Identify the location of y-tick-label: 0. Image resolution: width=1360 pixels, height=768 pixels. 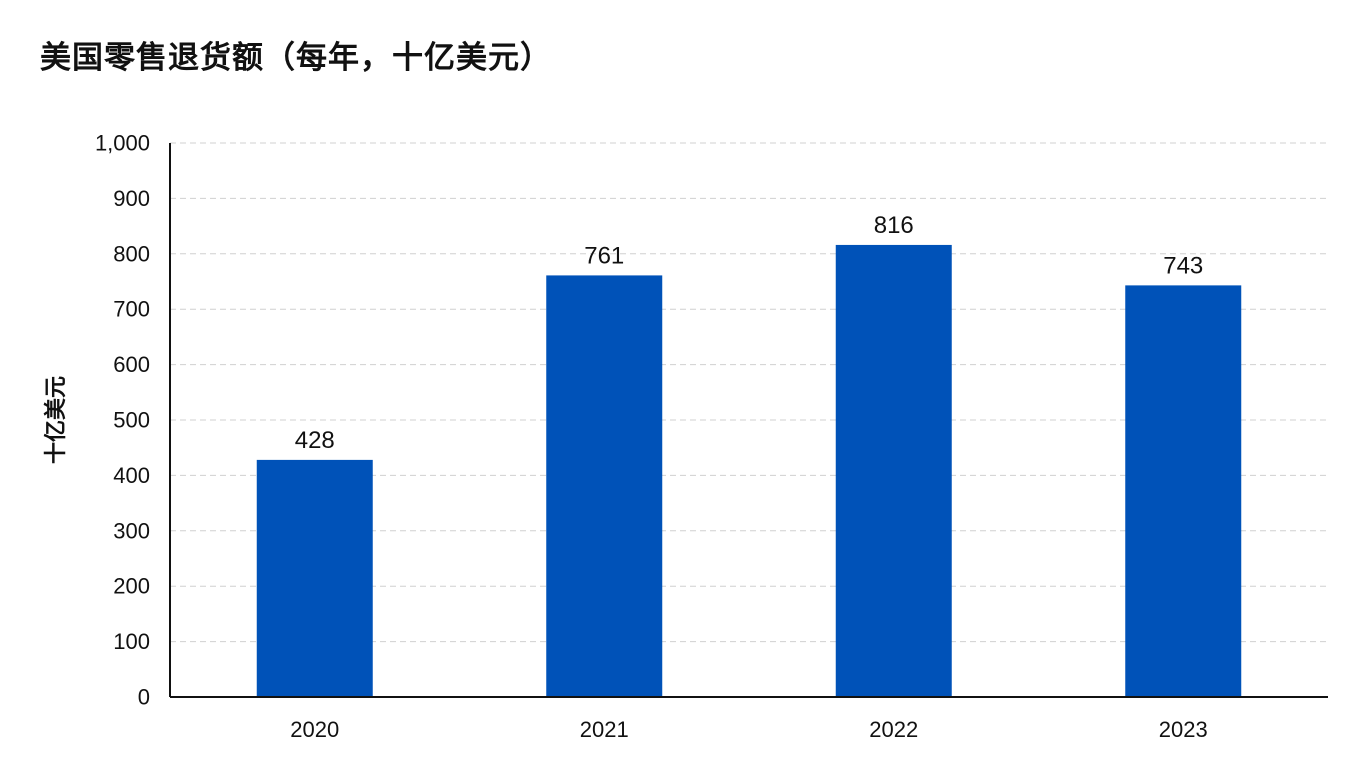
(144, 697).